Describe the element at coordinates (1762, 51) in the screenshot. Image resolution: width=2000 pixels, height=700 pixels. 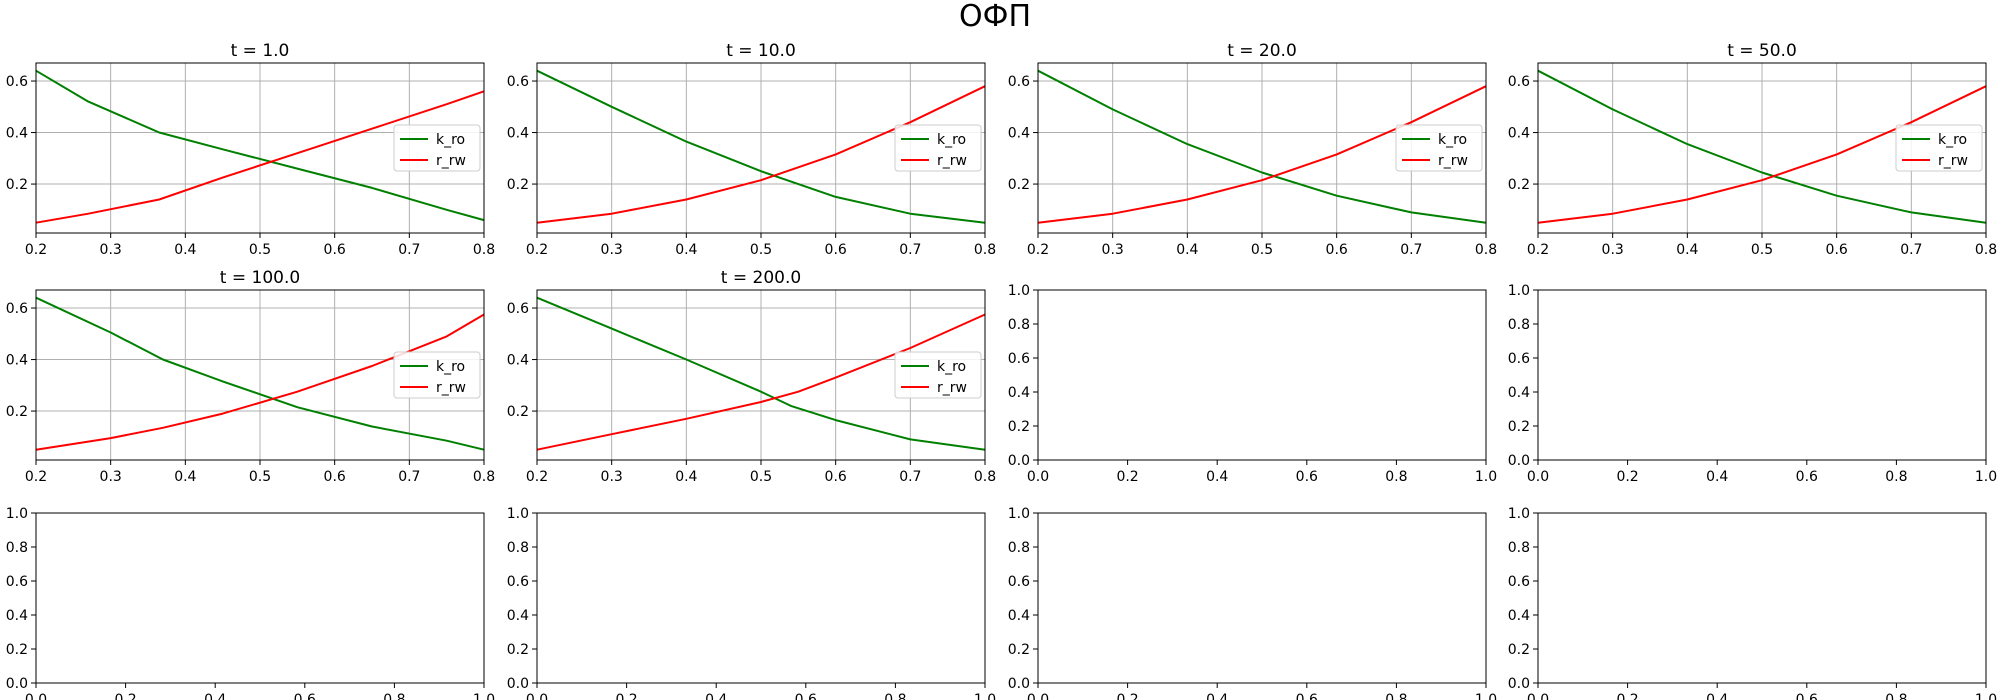
I see `subplot-title: t = 50.0` at that location.